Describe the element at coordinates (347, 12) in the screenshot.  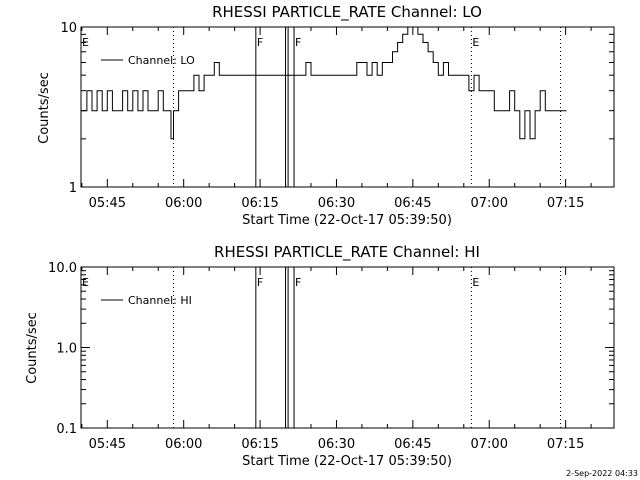
I see `chart-title-lo: RHESSI PARTICLE_RATE Channel: LO` at that location.